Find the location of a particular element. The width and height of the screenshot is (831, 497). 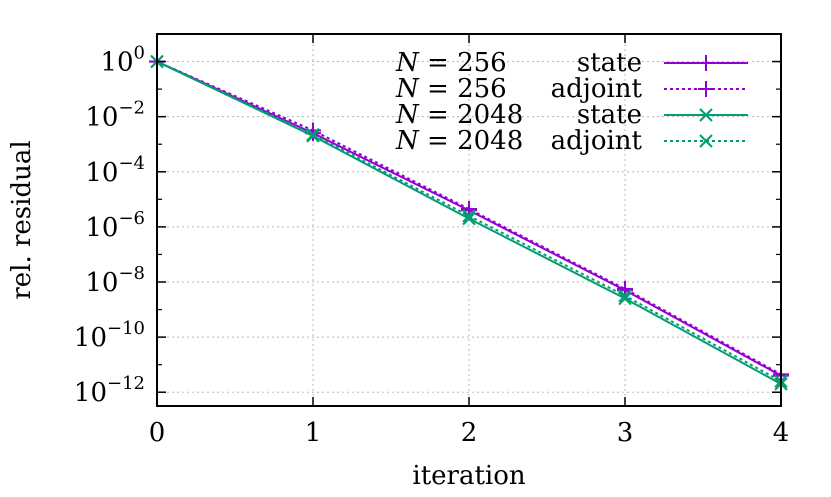

x-tick-label: 3 is located at coordinates (625, 433).